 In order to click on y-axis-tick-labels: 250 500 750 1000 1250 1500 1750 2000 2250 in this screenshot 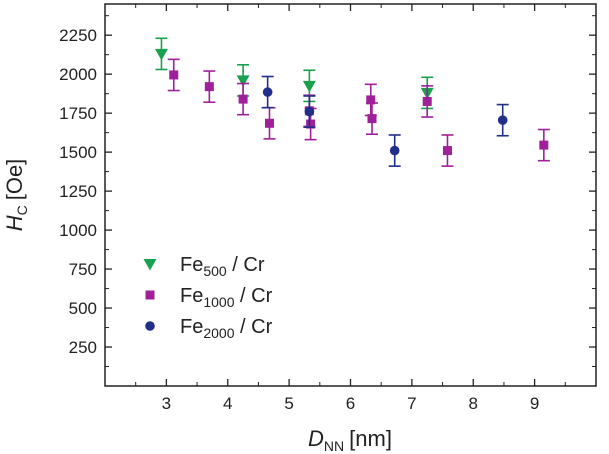, I will do `click(78, 191)`.